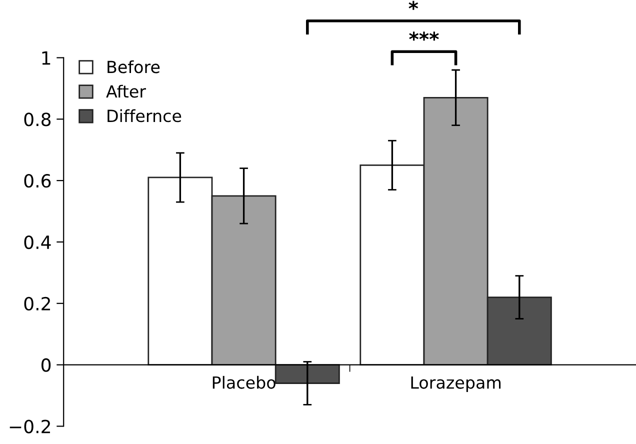 This screenshot has width=636, height=444. What do you see at coordinates (37, 181) in the screenshot?
I see `y-tick-label: 0.6` at bounding box center [37, 181].